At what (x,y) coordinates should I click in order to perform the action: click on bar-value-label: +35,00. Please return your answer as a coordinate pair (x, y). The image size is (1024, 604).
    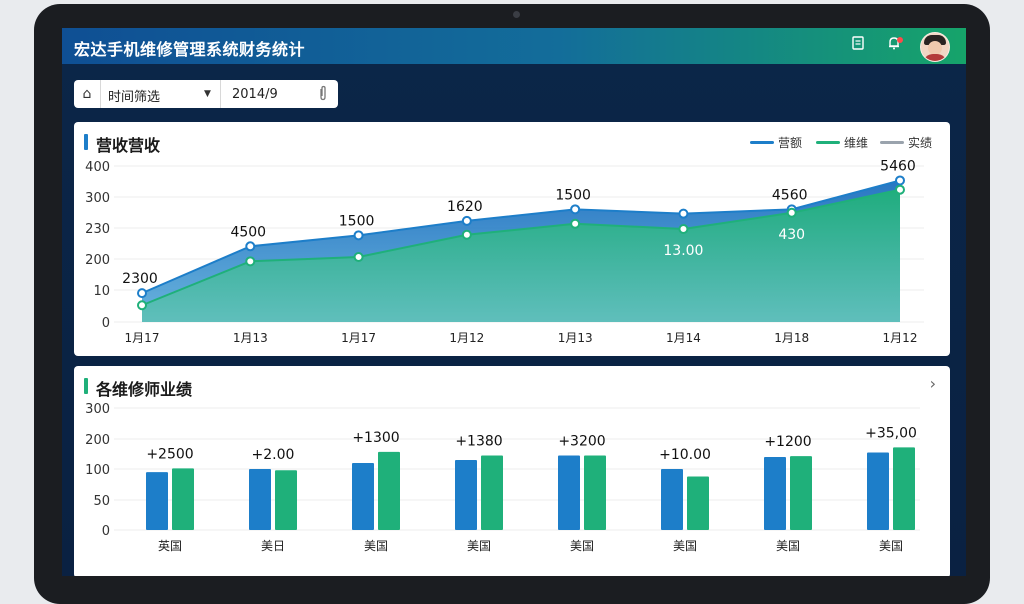
    Looking at the image, I should click on (891, 433).